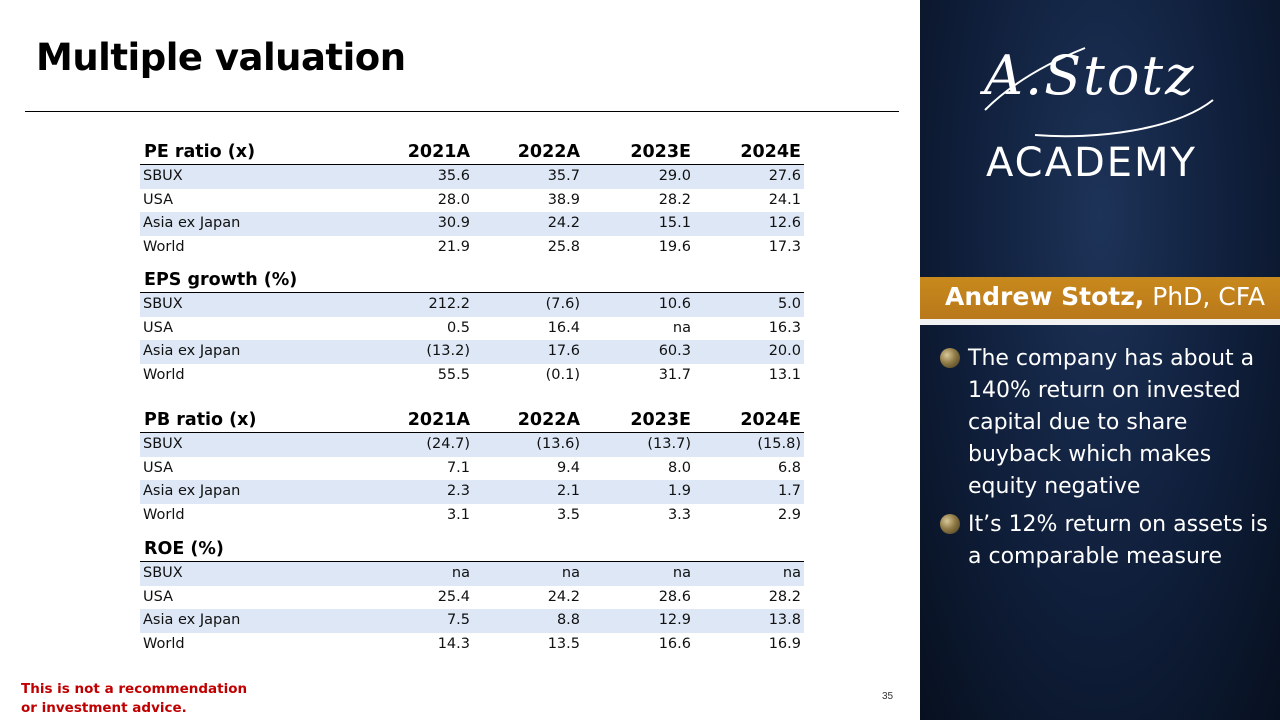 The height and width of the screenshot is (720, 1280). What do you see at coordinates (674, 176) in the screenshot?
I see `cell: 29.0` at bounding box center [674, 176].